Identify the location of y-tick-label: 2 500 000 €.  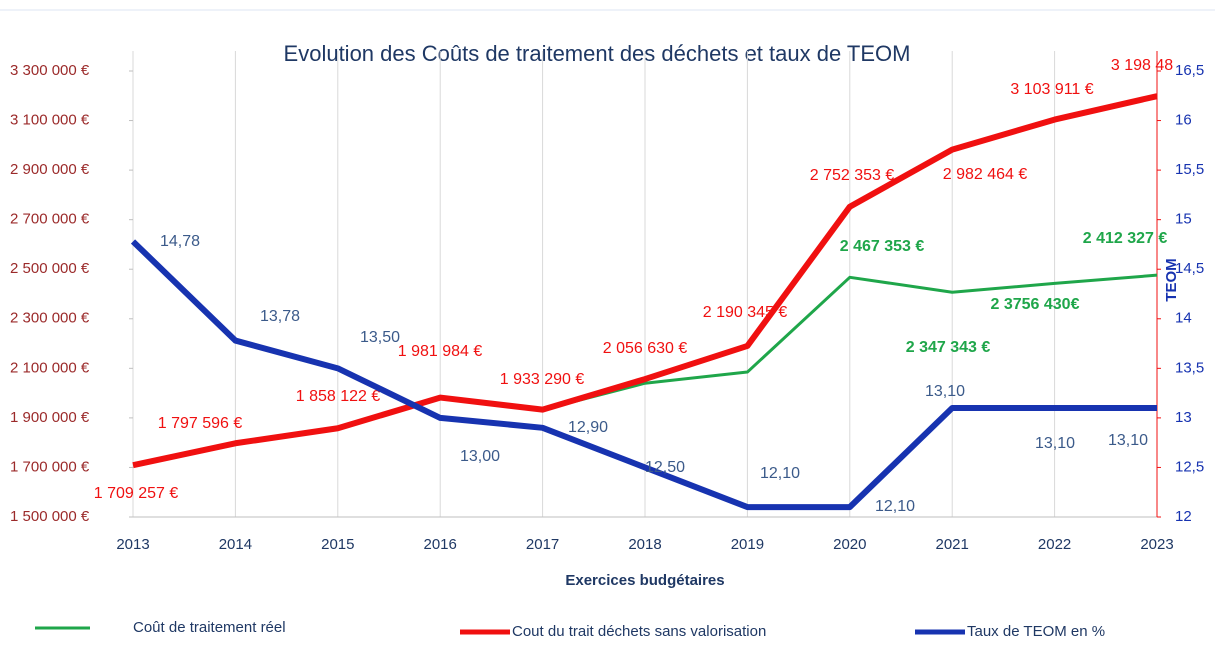
(50, 268).